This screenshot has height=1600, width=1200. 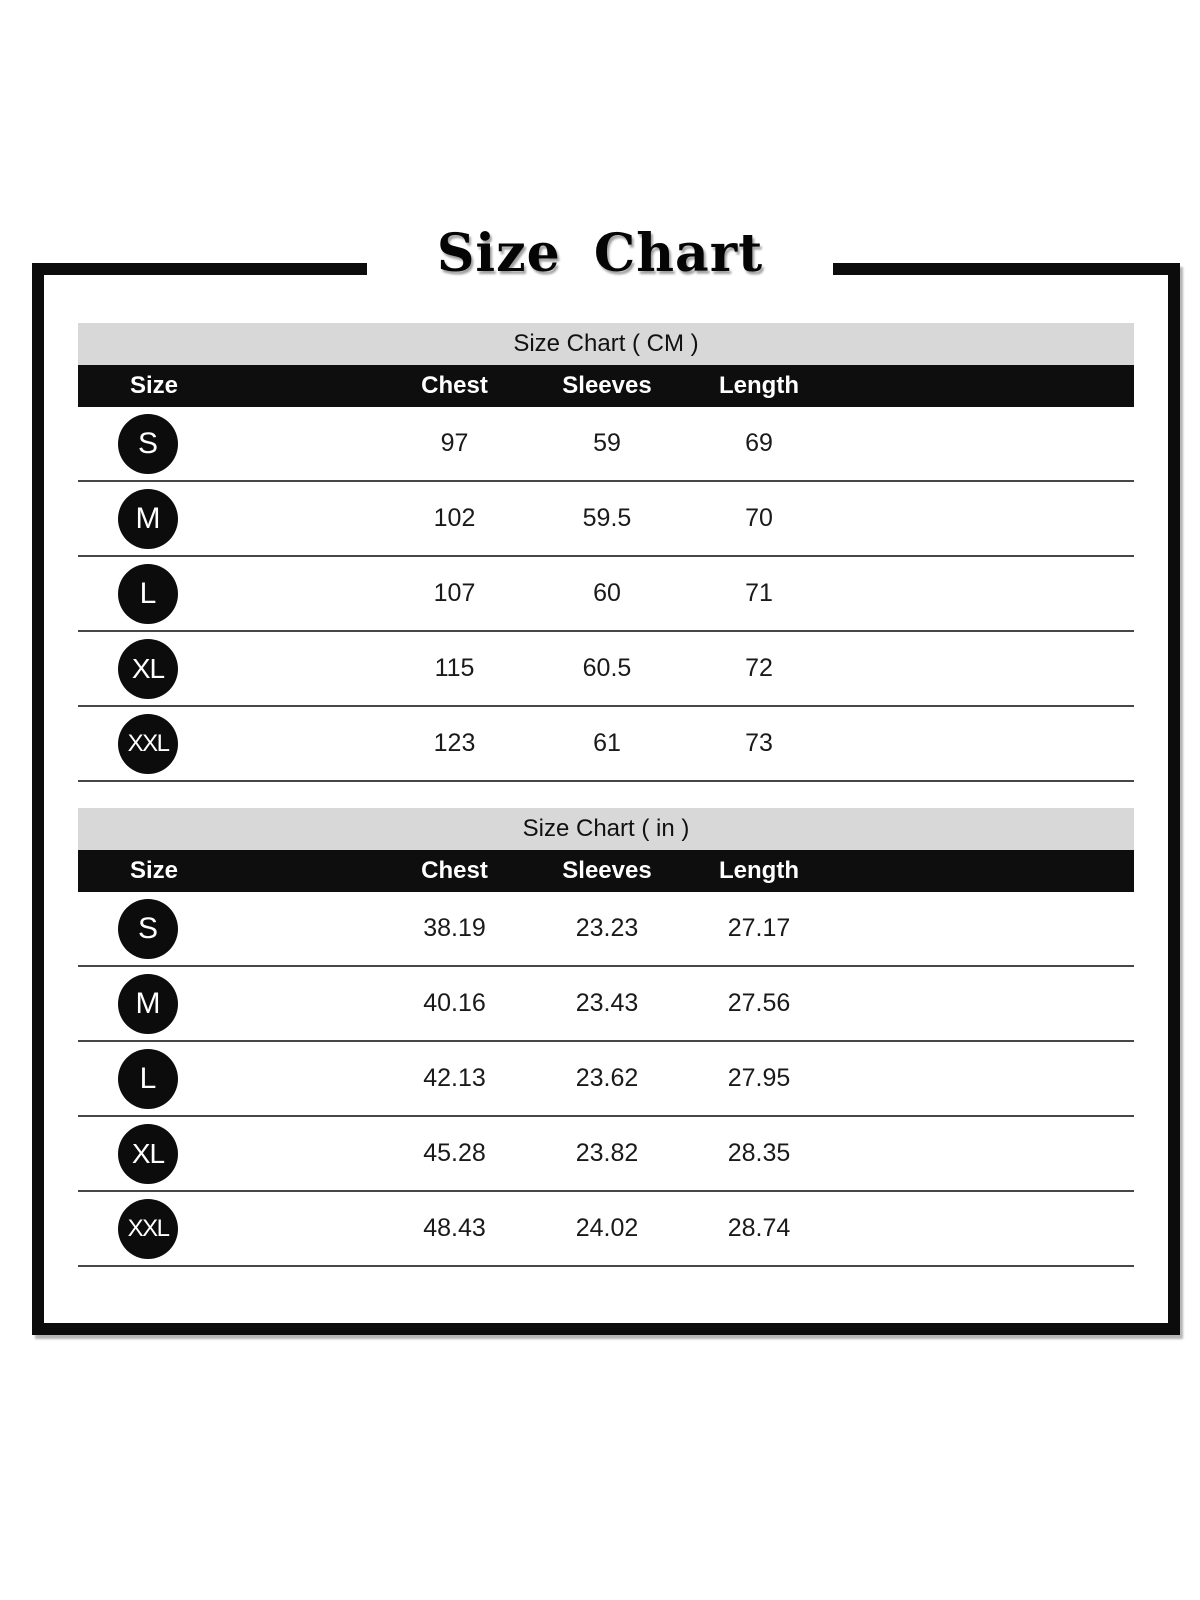 I want to click on page-title-wrap: Size Chart, so click(x=600, y=254).